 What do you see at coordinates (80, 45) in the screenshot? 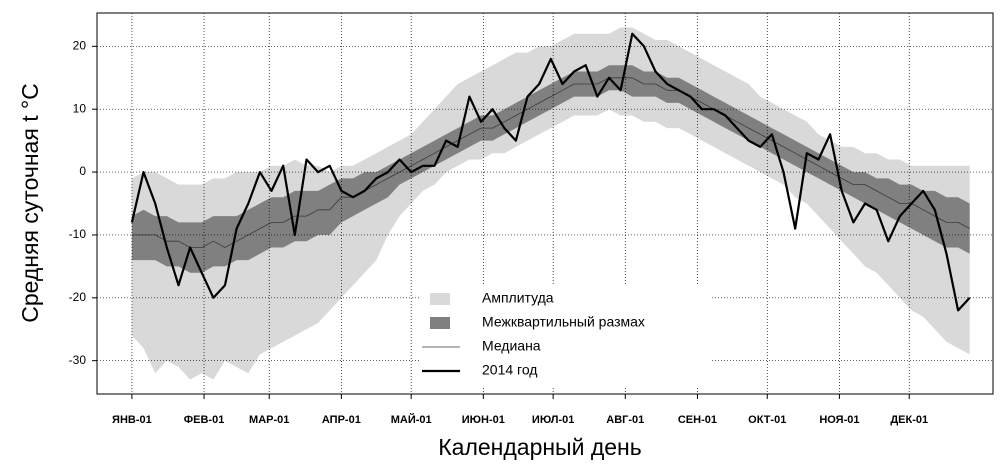
I see `y-tick-label: 20` at bounding box center [80, 45].